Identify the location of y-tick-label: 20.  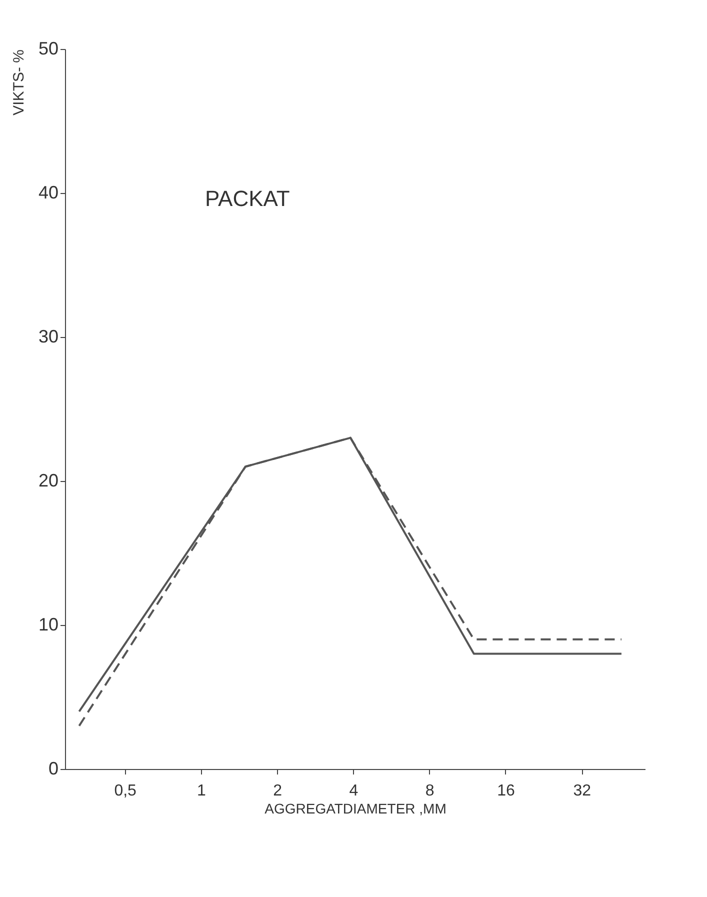
(48, 480).